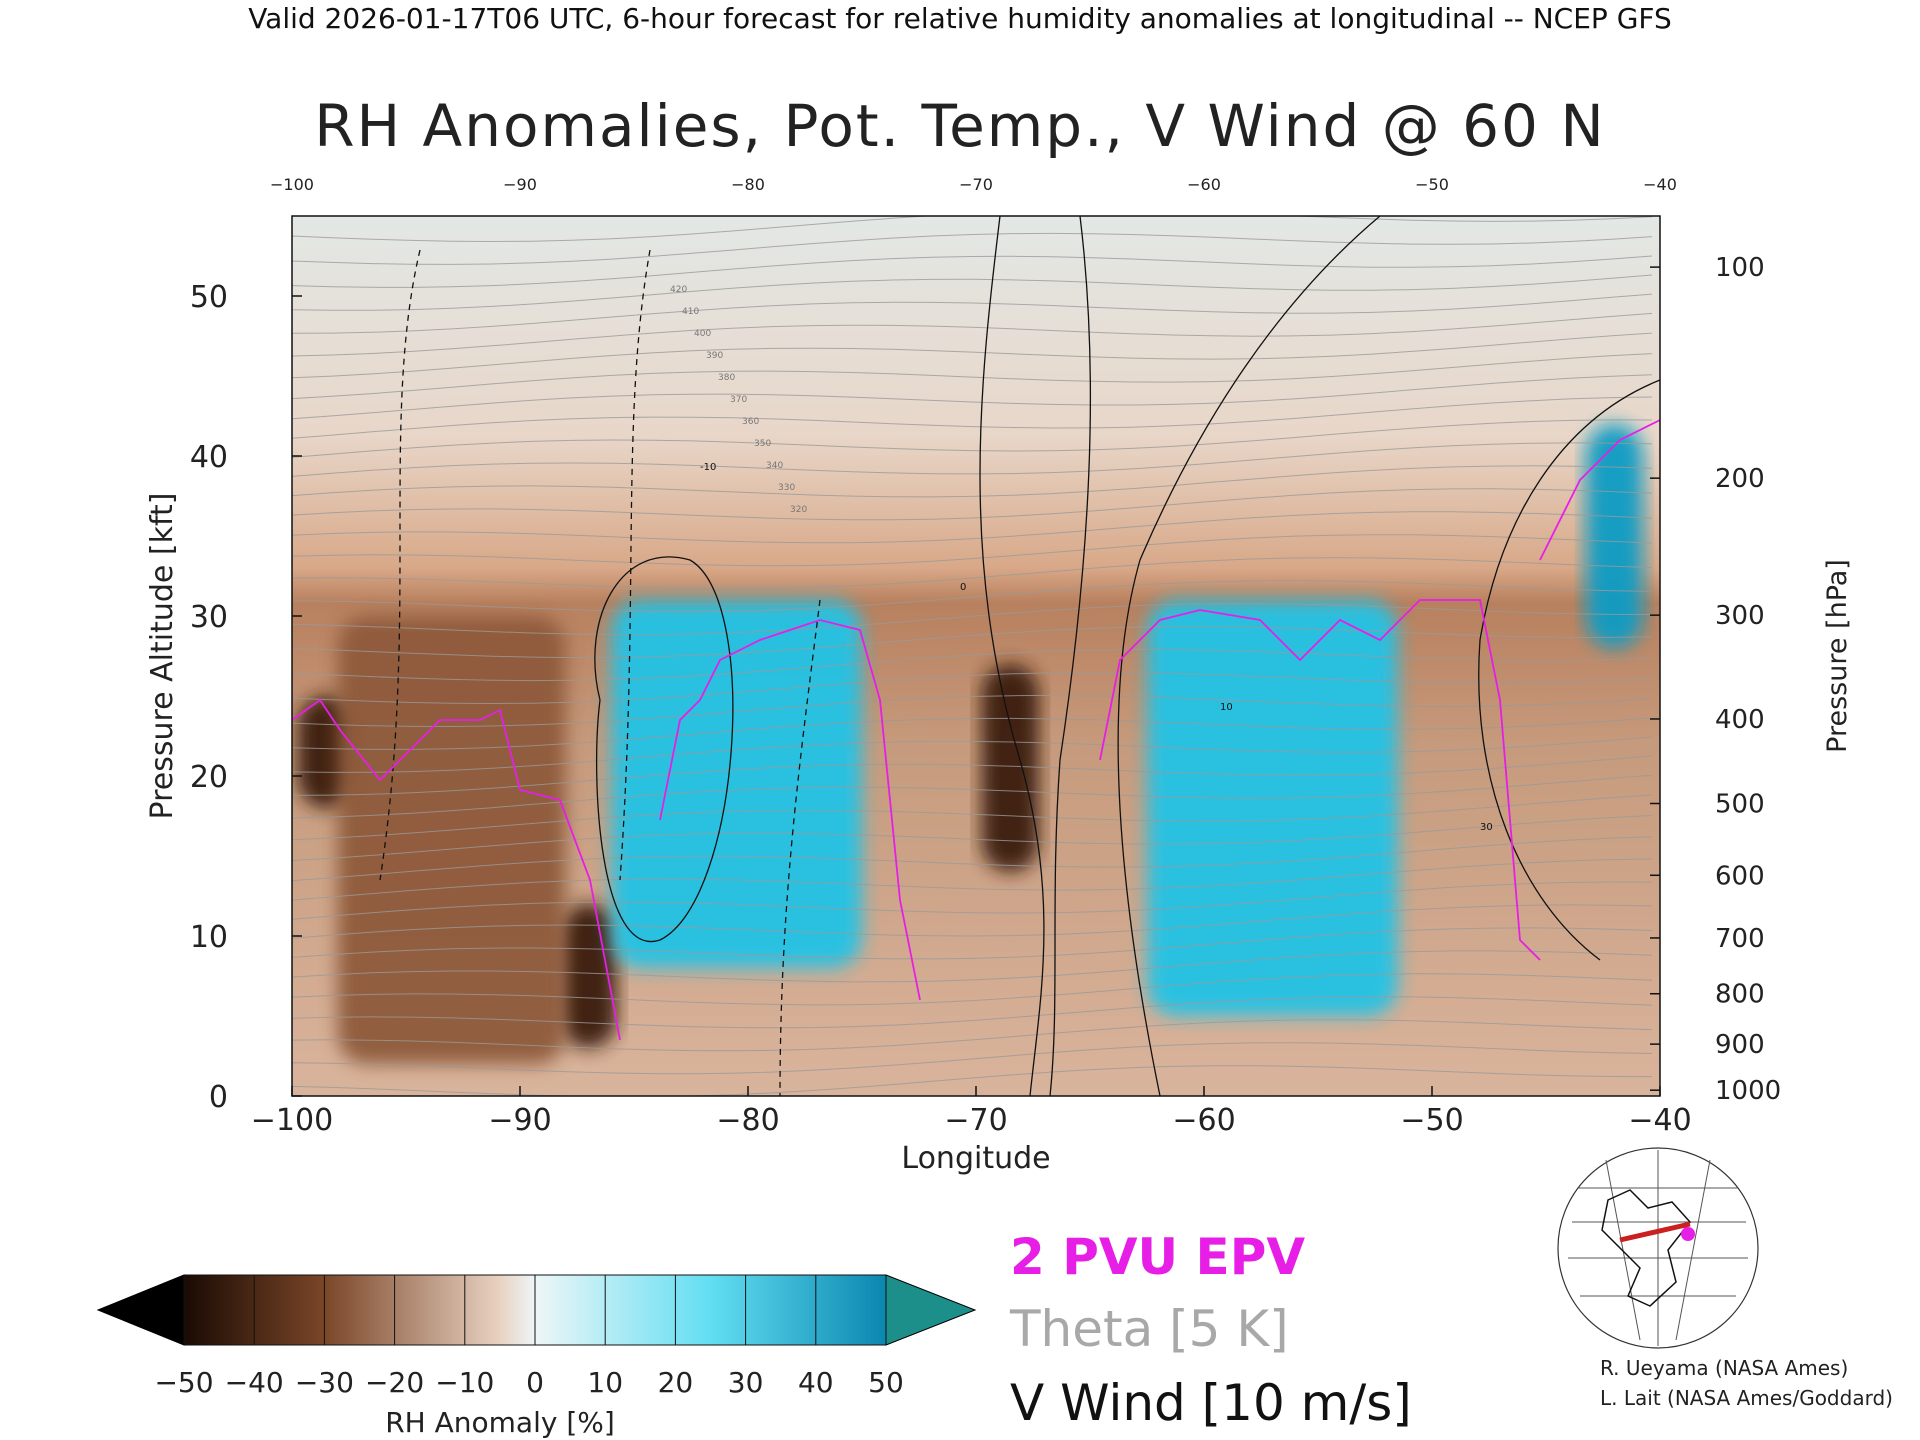 This screenshot has height=1440, width=1920. What do you see at coordinates (774, 466) in the screenshot?
I see `theta-label-340: 340` at bounding box center [774, 466].